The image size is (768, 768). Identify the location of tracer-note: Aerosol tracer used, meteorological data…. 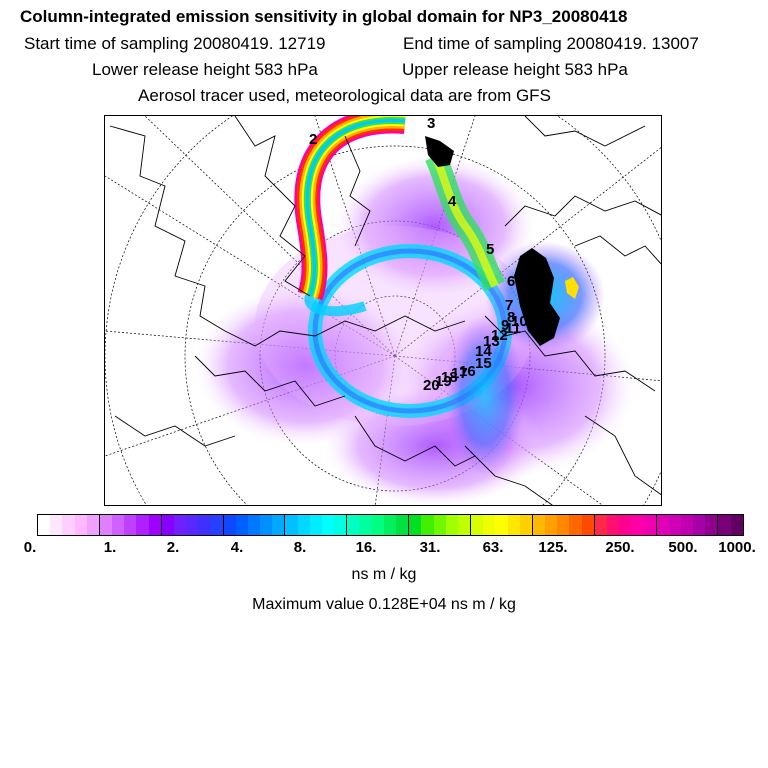
(344, 95).